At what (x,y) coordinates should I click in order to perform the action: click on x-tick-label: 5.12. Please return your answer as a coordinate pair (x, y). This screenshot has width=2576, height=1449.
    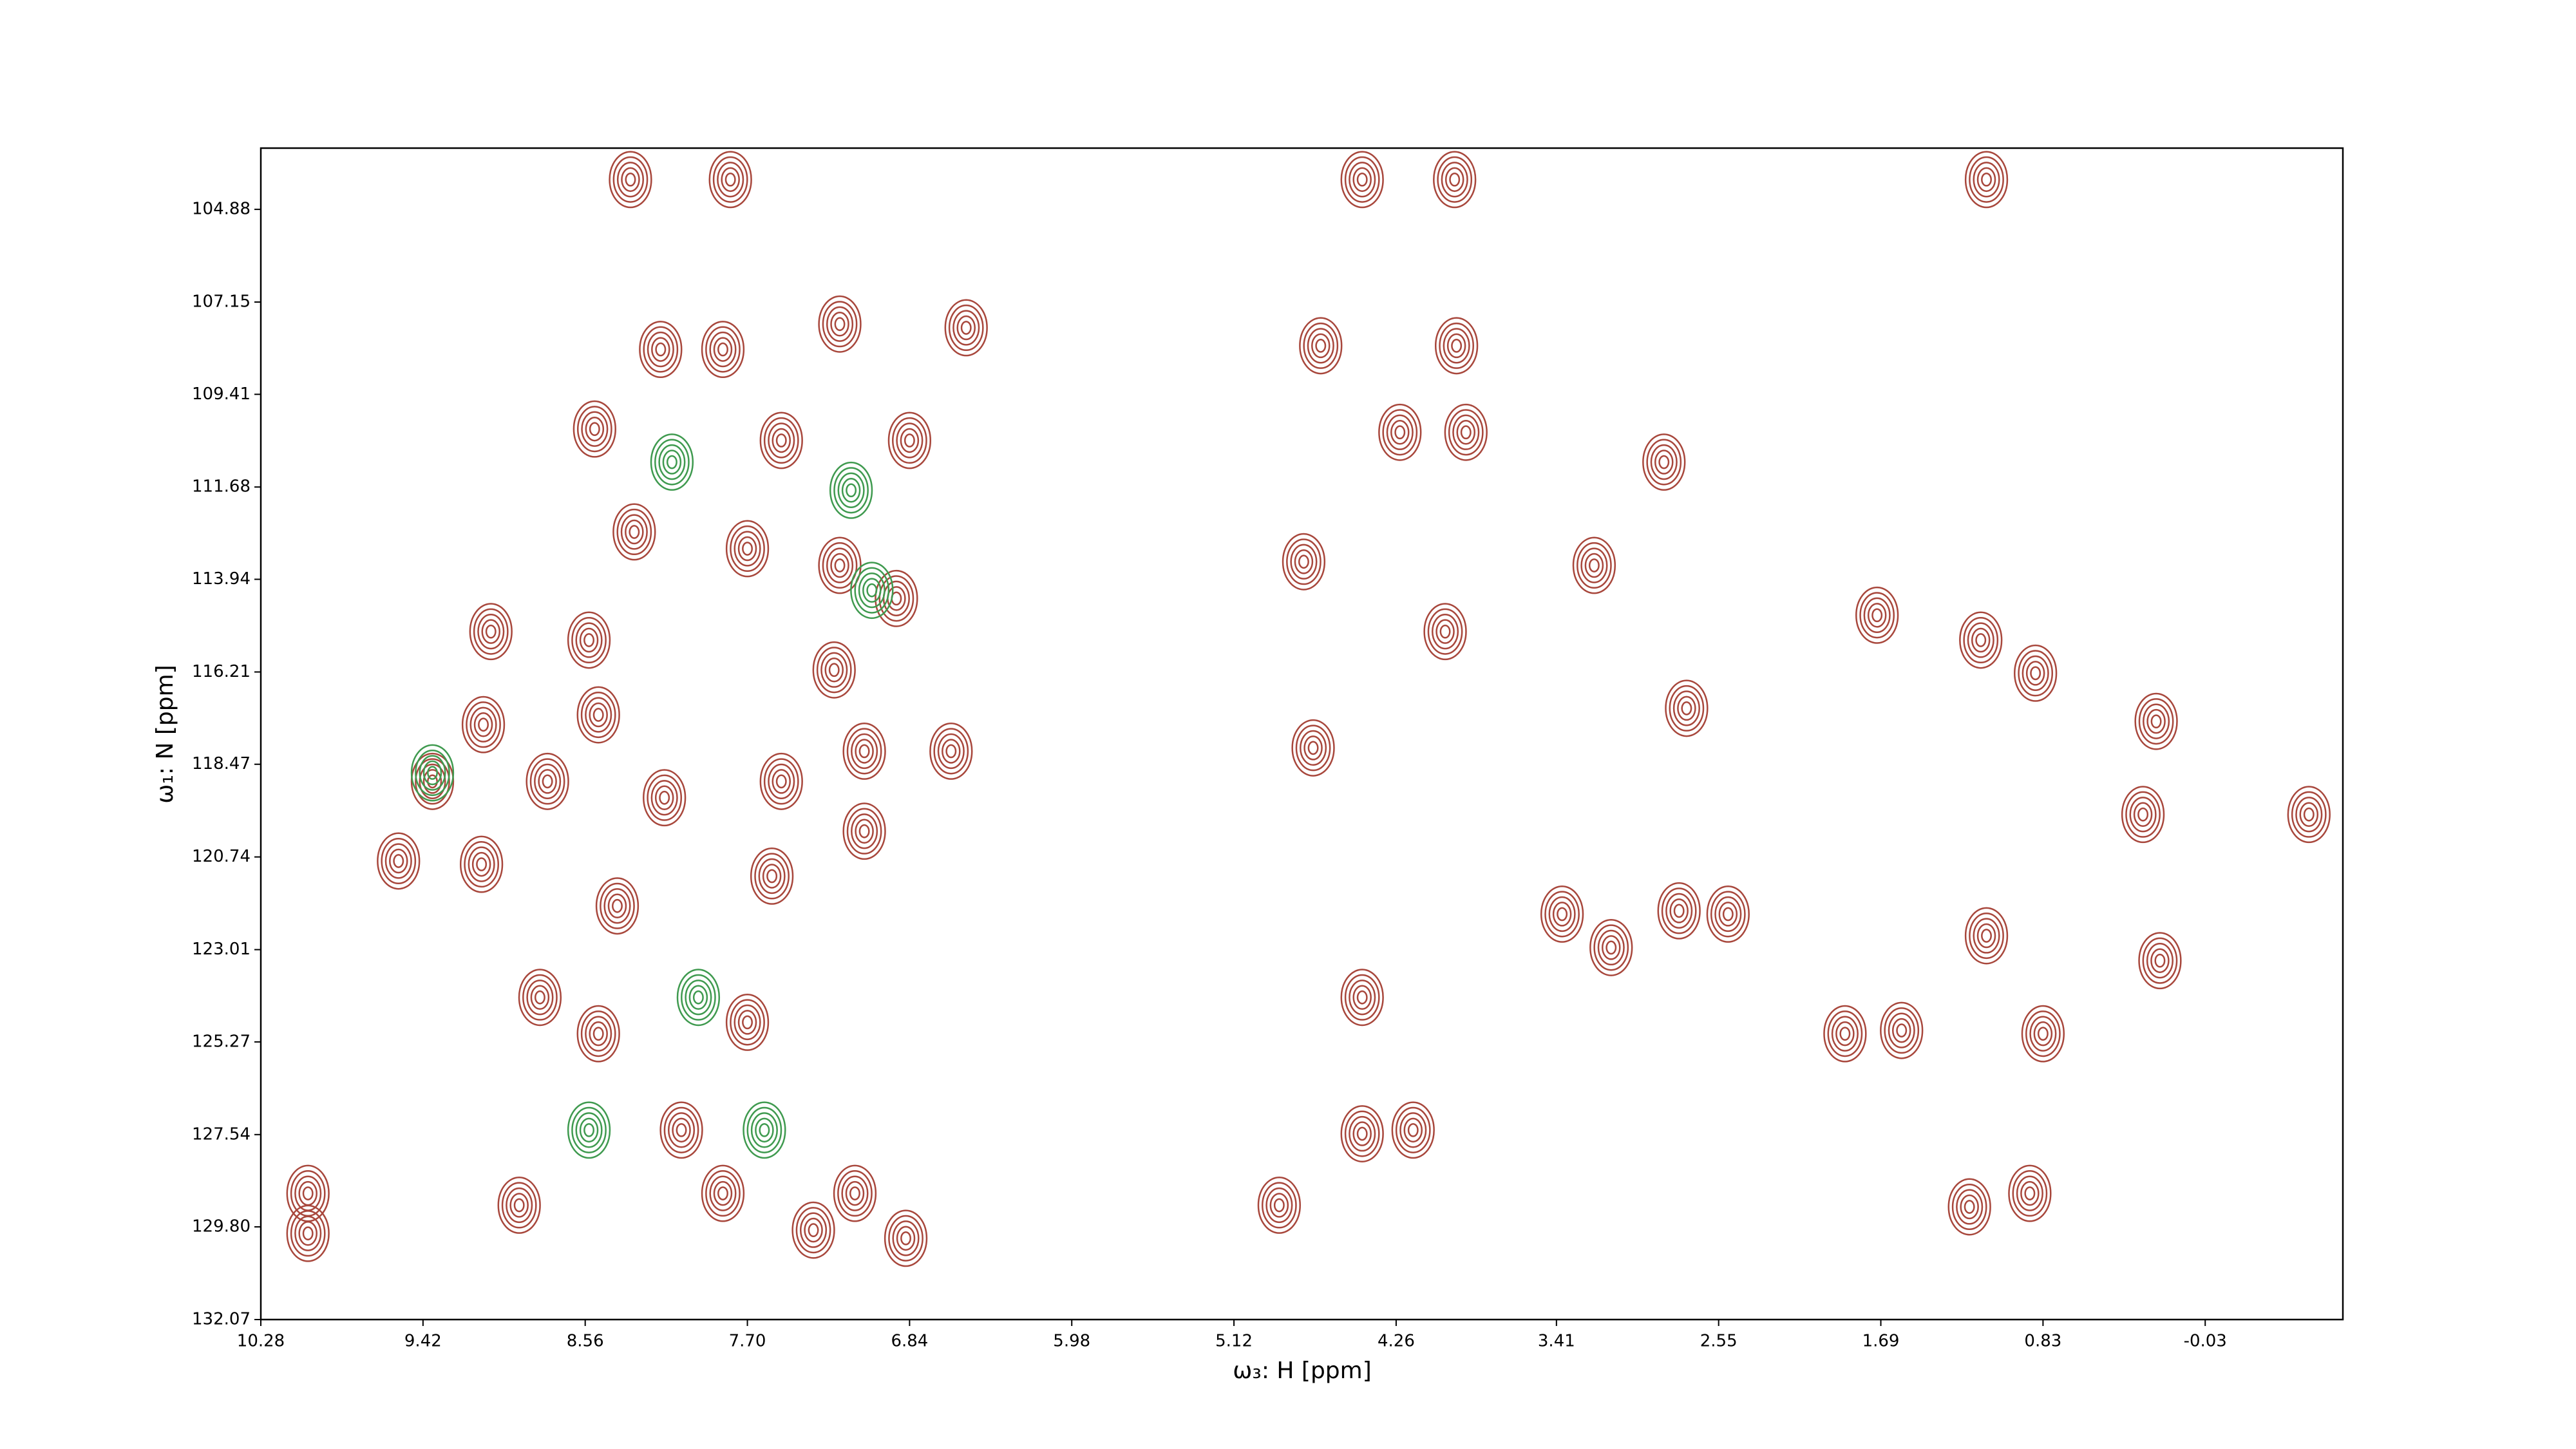
    Looking at the image, I should click on (1234, 1341).